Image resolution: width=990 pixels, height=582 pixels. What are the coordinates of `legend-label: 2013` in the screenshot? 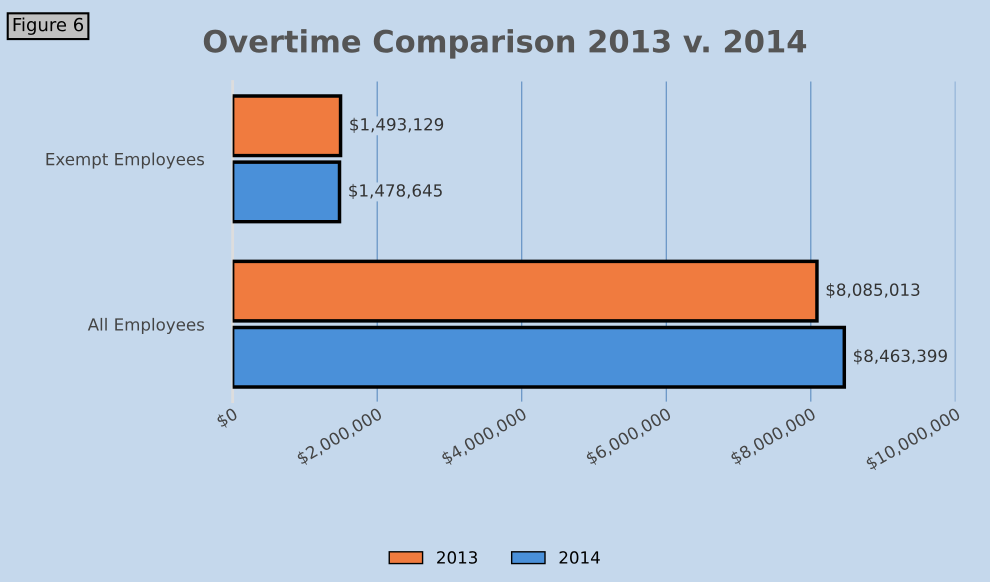 It's located at (457, 557).